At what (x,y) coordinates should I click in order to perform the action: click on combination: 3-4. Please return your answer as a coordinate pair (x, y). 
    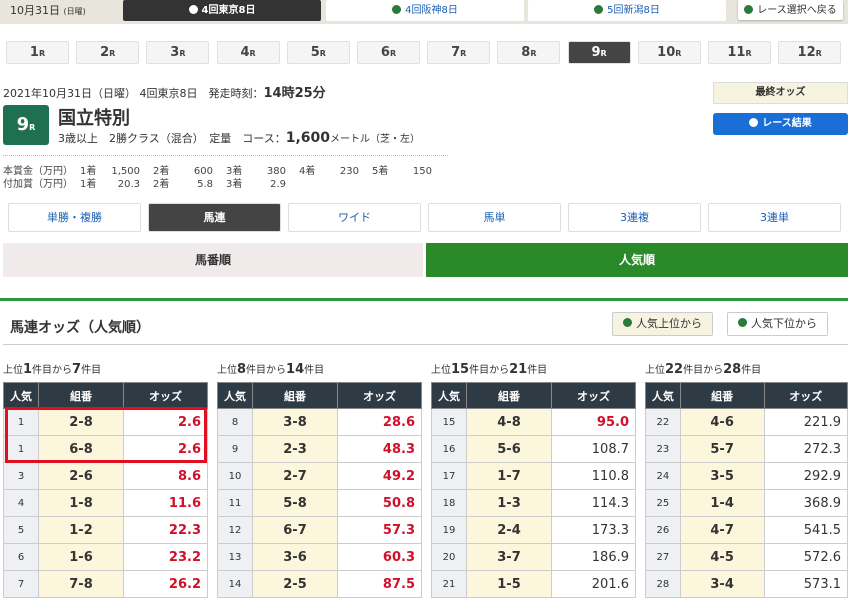
    Looking at the image, I should click on (722, 584).